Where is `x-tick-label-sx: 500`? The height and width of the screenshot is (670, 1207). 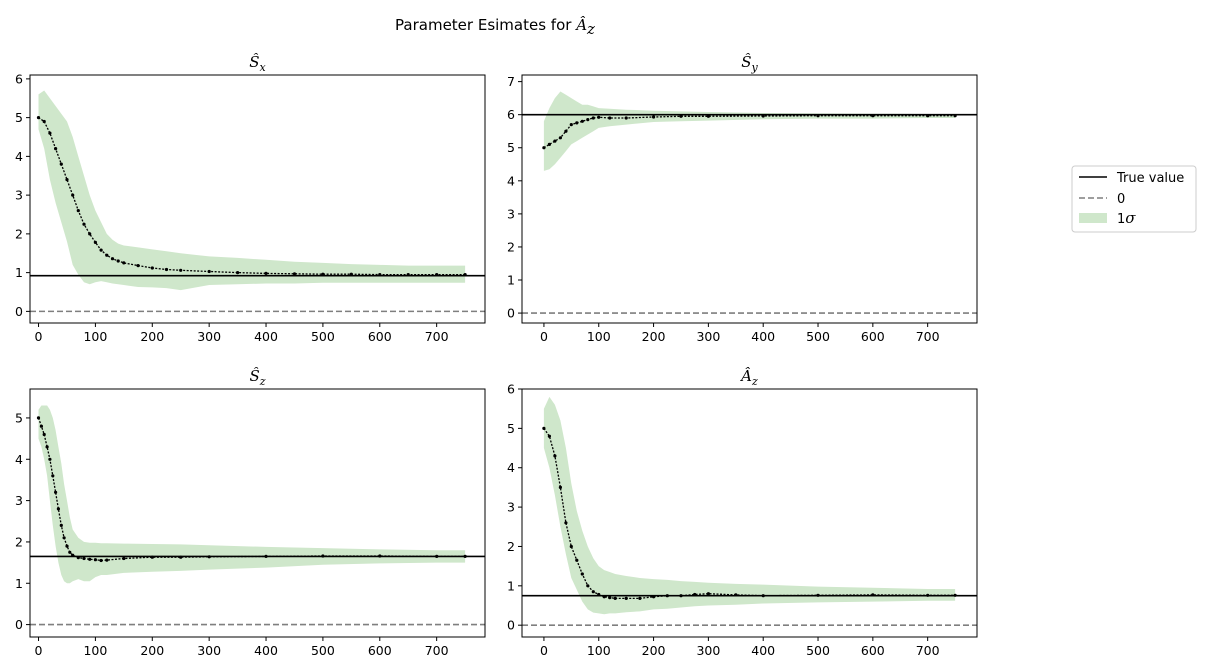 x-tick-label-sx: 500 is located at coordinates (323, 336).